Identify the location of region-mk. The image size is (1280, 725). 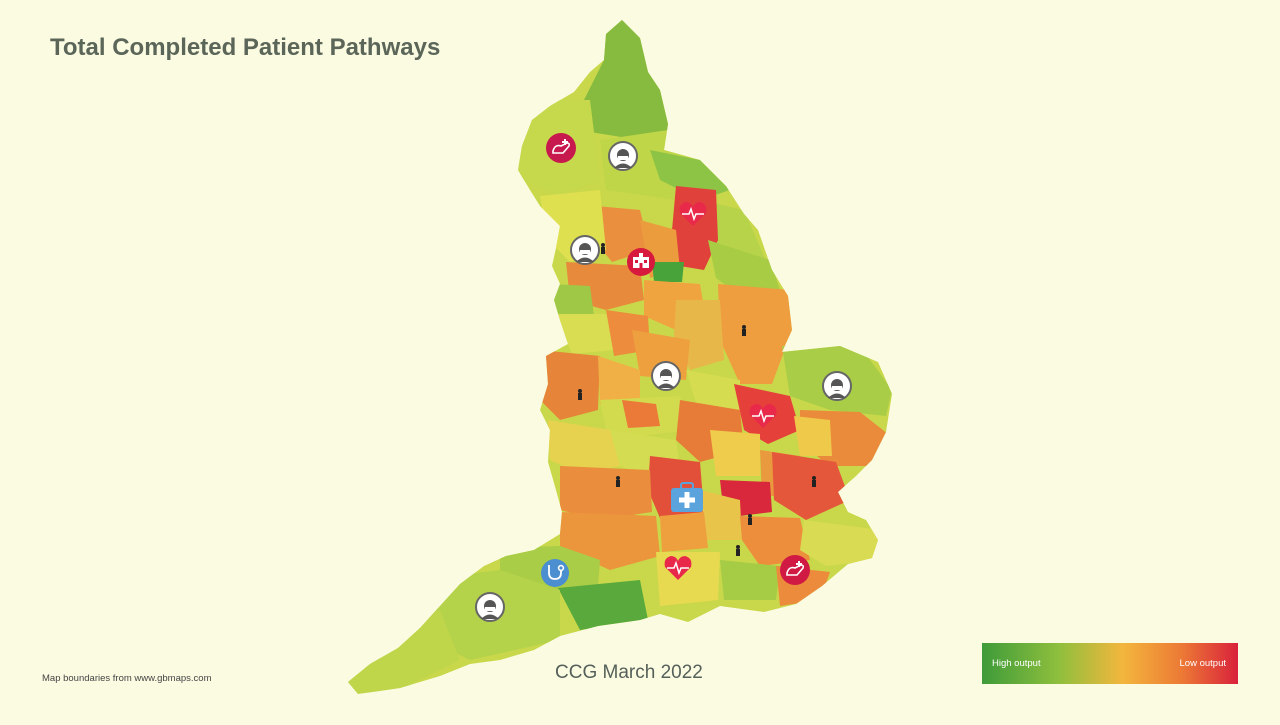
(735, 453).